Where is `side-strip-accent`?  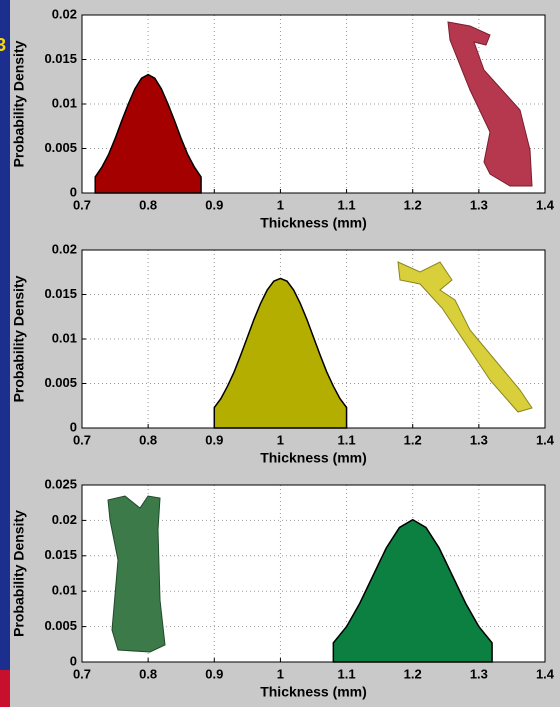
side-strip-accent is located at coordinates (5, 688).